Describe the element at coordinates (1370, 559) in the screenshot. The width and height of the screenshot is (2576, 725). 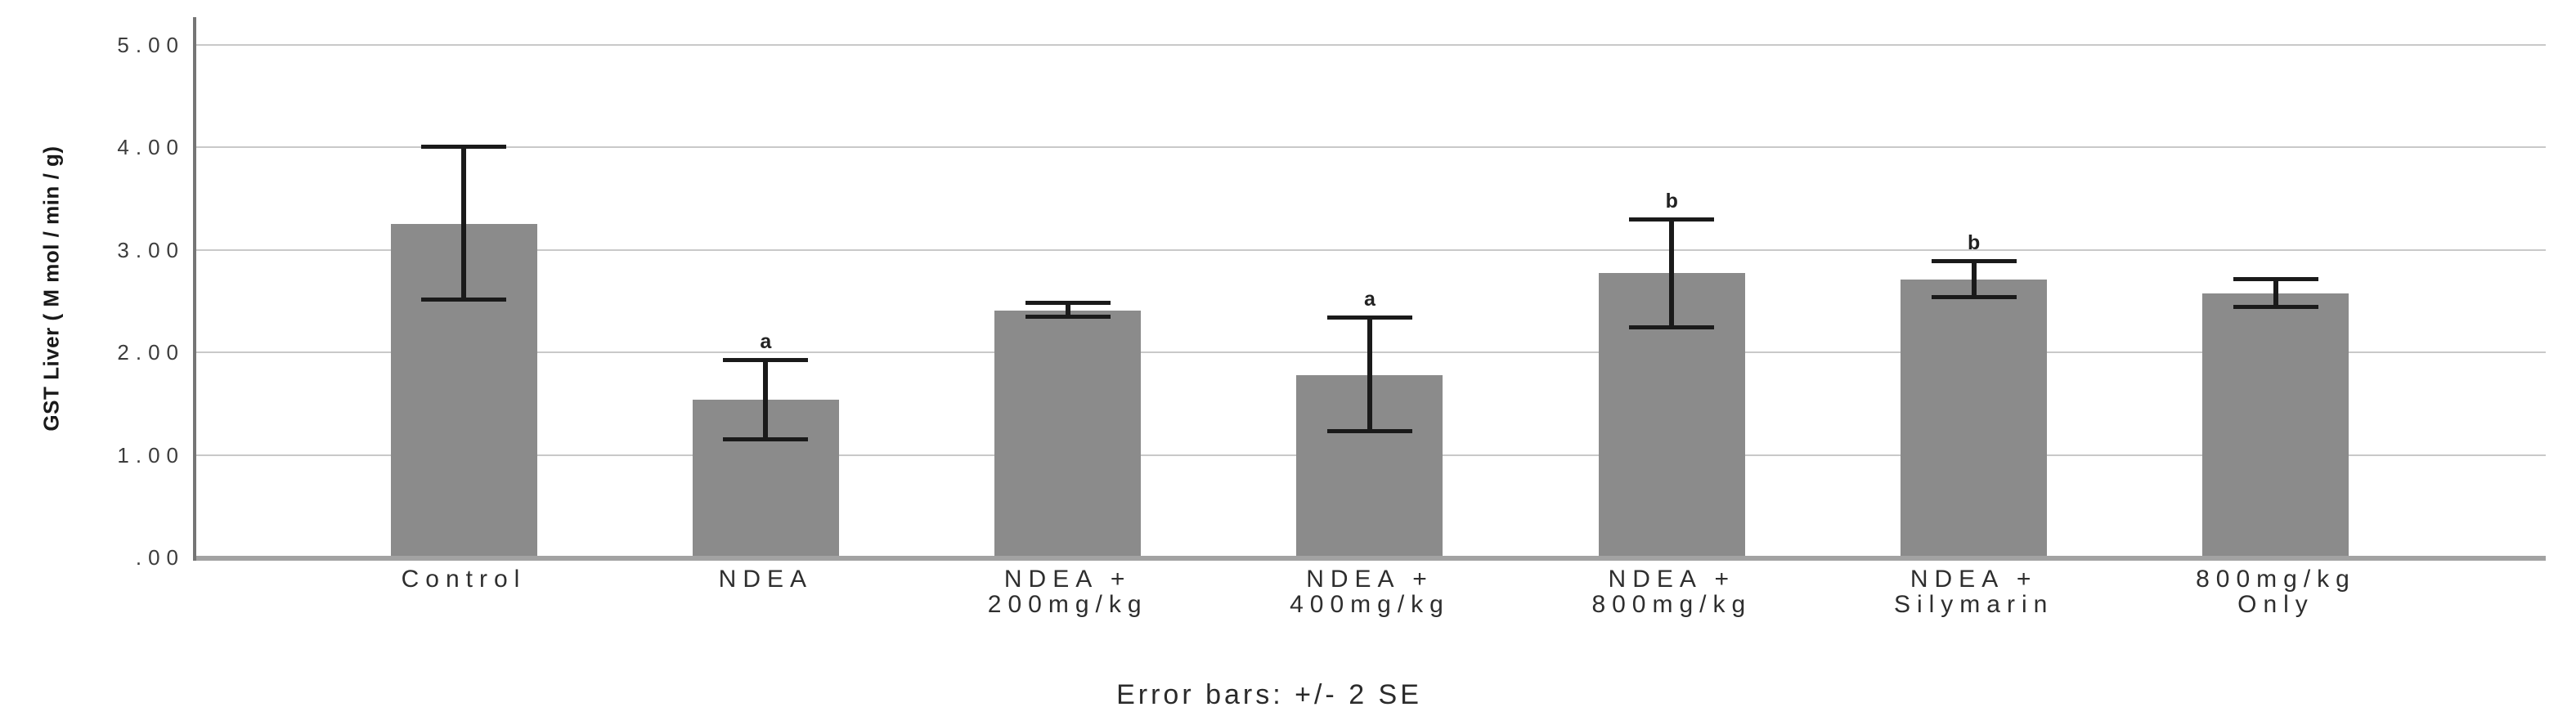
I see `x-axis-line` at that location.